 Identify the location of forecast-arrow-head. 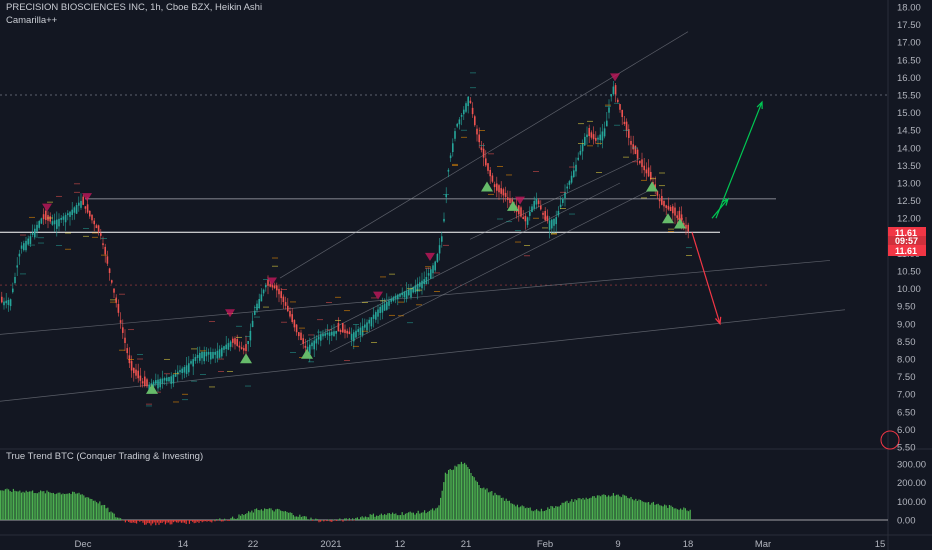
(725, 201).